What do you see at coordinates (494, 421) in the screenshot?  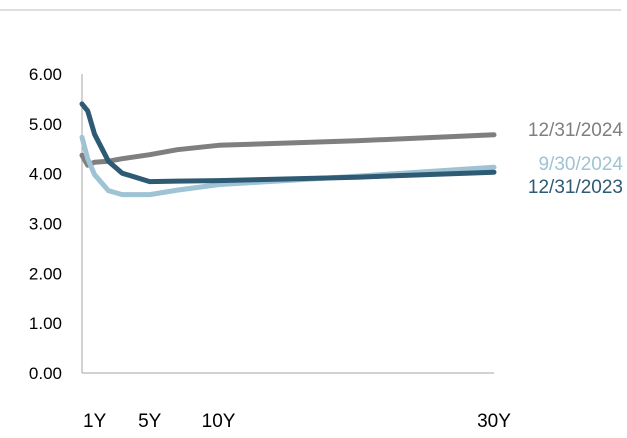 I see `x-tick-label: 30Y` at bounding box center [494, 421].